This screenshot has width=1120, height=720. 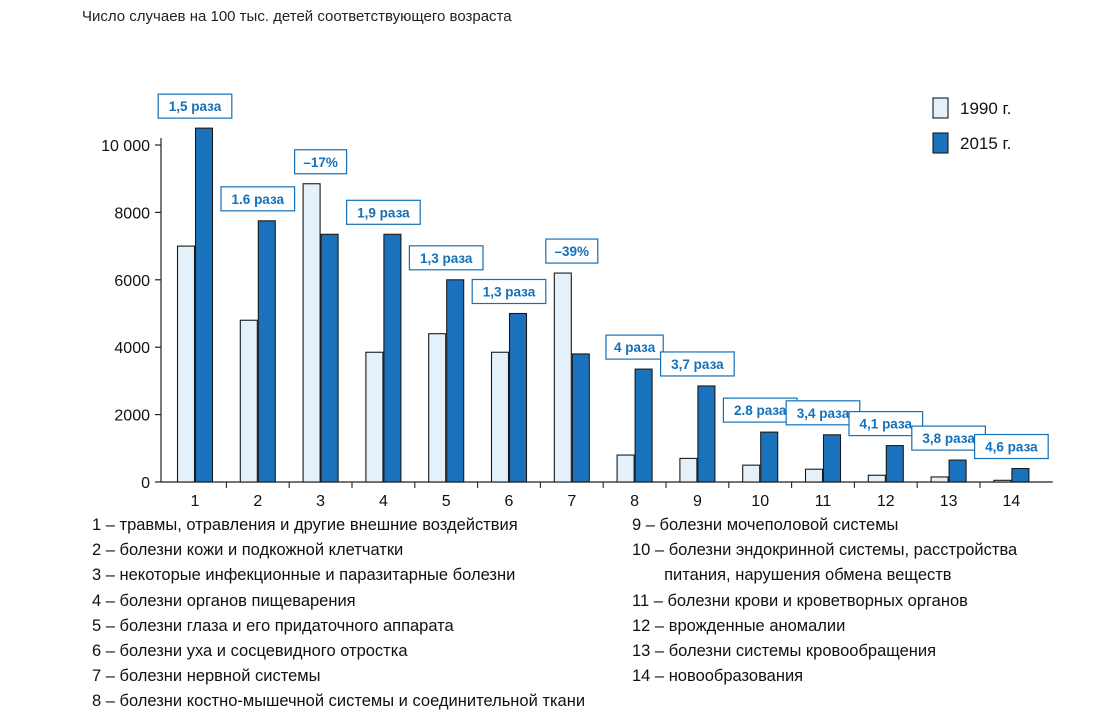 I want to click on annotation-label: 1,5 раза, so click(x=195, y=106).